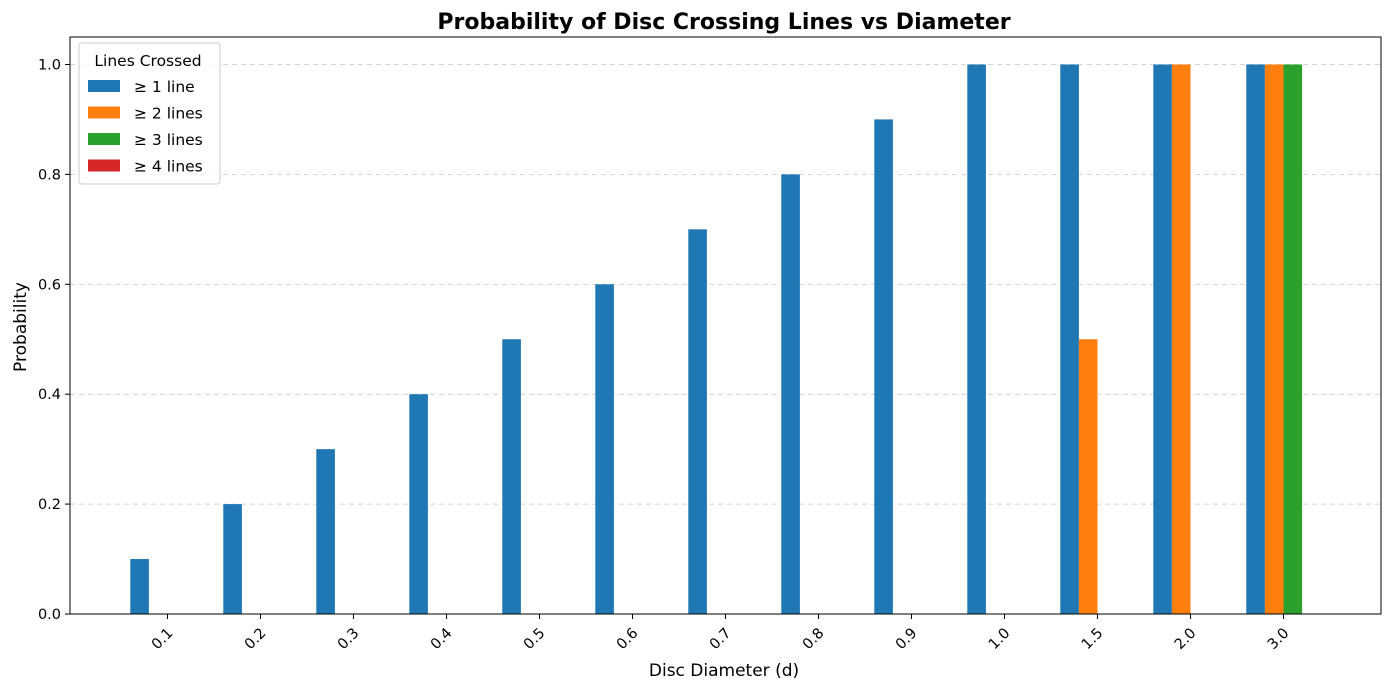 Image resolution: width=1389 pixels, height=690 pixels. I want to click on legend-label: ≥ 2 lines, so click(168, 114).